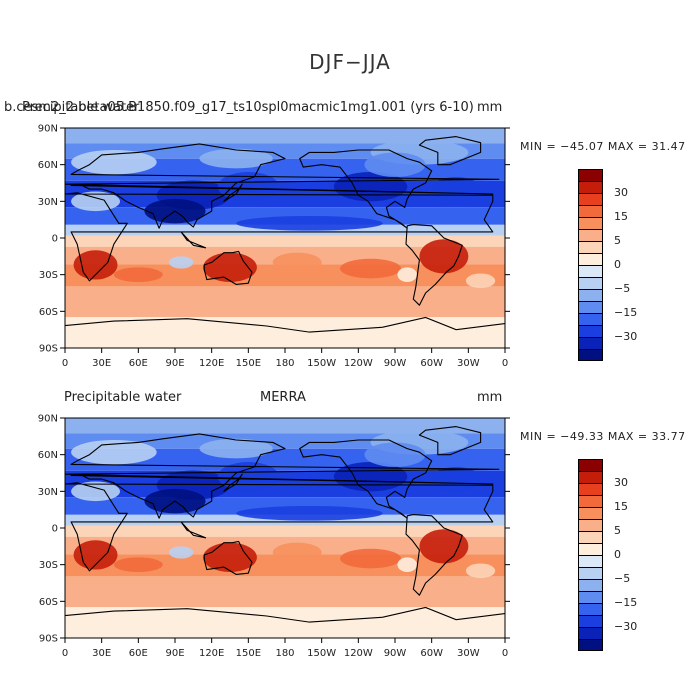  Describe the element at coordinates (490, 397) in the screenshot. I see `panel-units: mm` at that location.